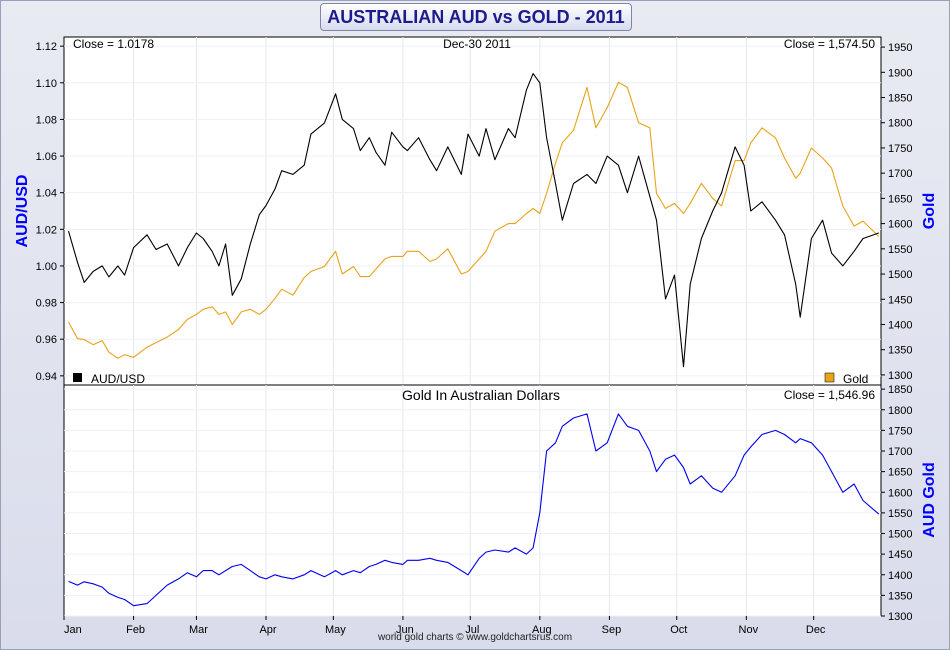 This screenshot has width=950, height=650. I want to click on aud-usd-axis-title: AUD/USD, so click(22, 211).